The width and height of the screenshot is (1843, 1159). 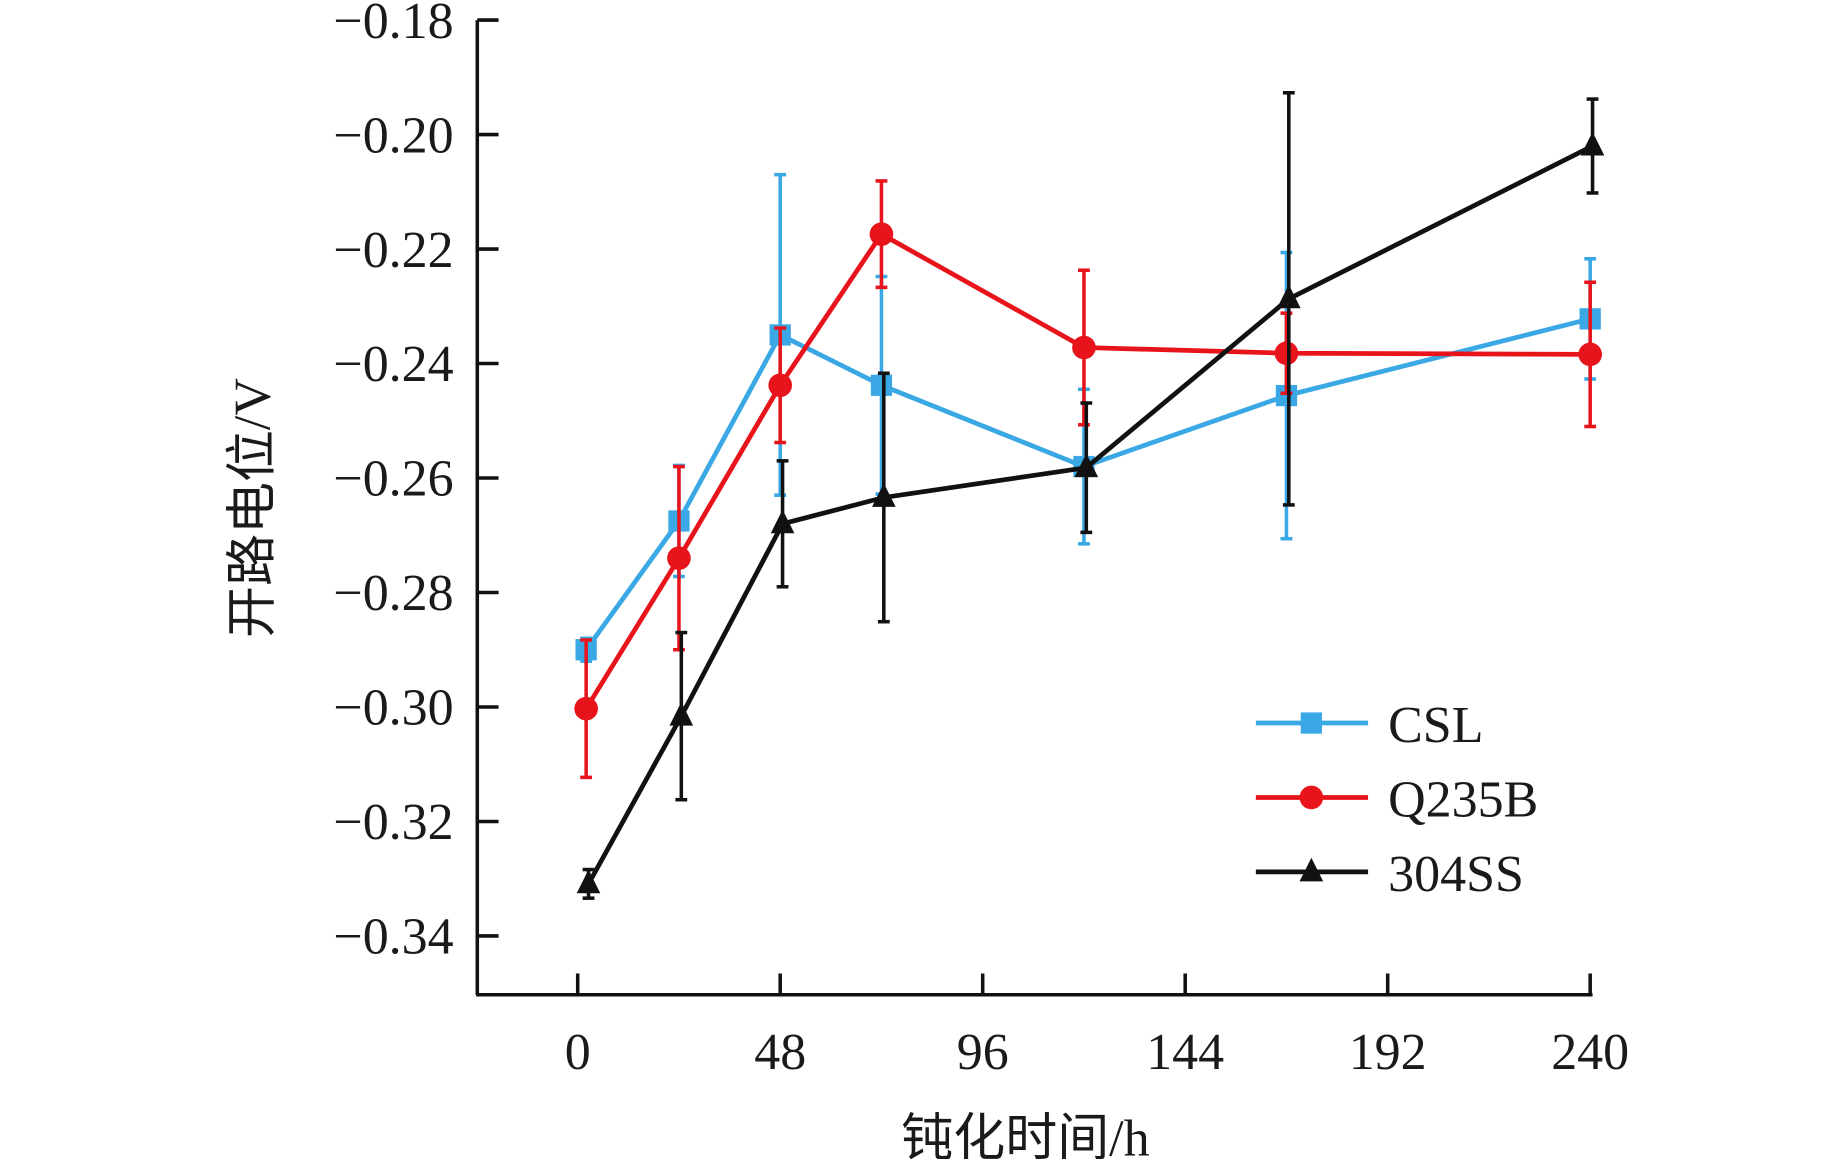 What do you see at coordinates (1369, 725) in the screenshot?
I see `legend-item-csl: CSL` at bounding box center [1369, 725].